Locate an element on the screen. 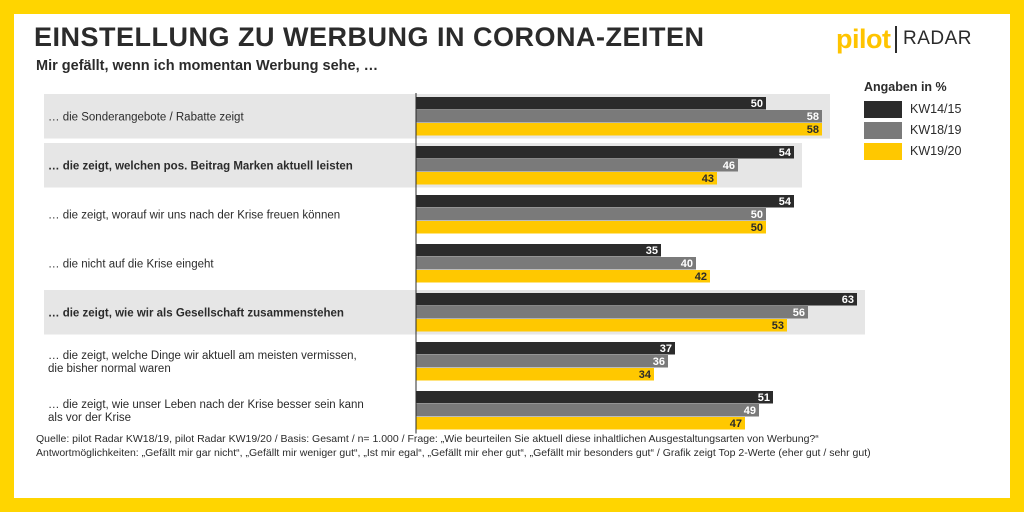 This screenshot has width=1024, height=512. category-label: … die Sonderangebote / Rabatte zeigt is located at coordinates (146, 117).